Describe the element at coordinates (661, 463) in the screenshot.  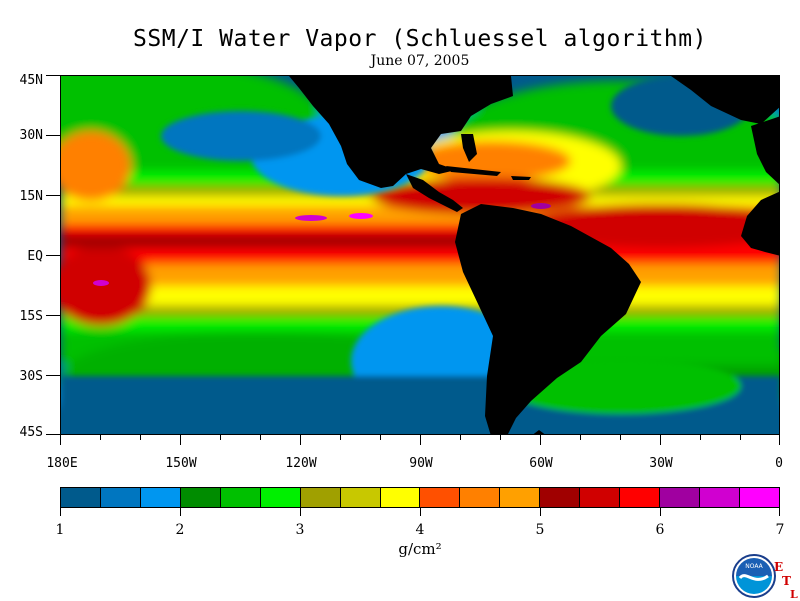
I see `lon-label-30w: 30W` at that location.